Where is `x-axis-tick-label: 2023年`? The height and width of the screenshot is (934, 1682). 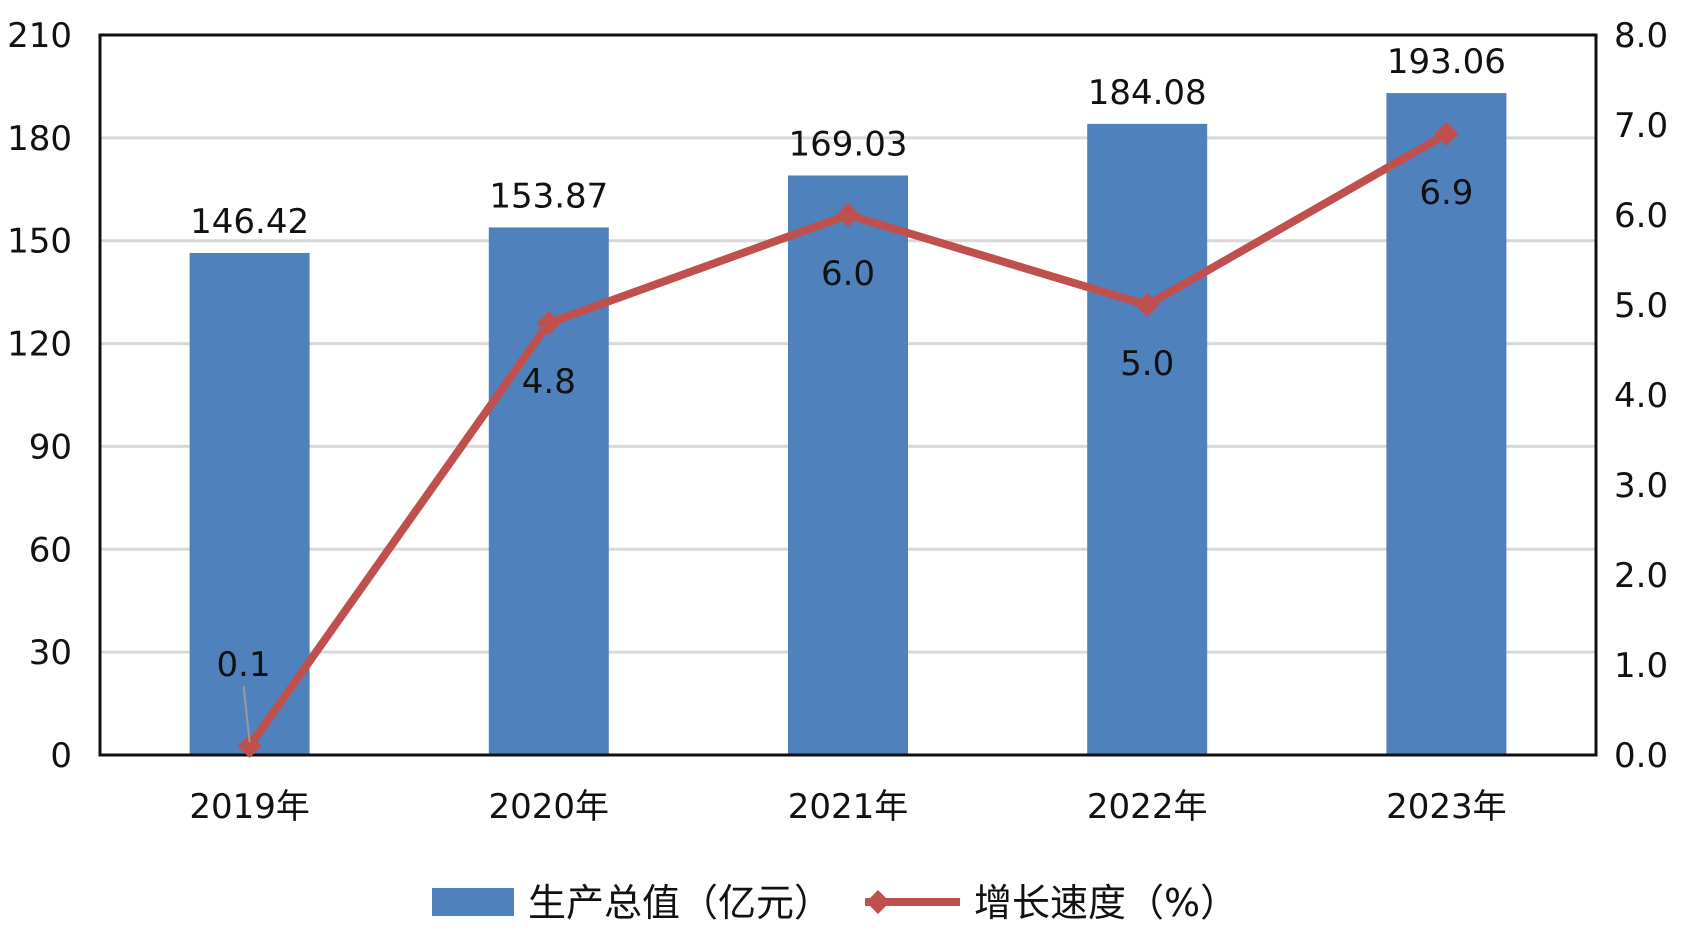 x-axis-tick-label: 2023年 is located at coordinates (1446, 807).